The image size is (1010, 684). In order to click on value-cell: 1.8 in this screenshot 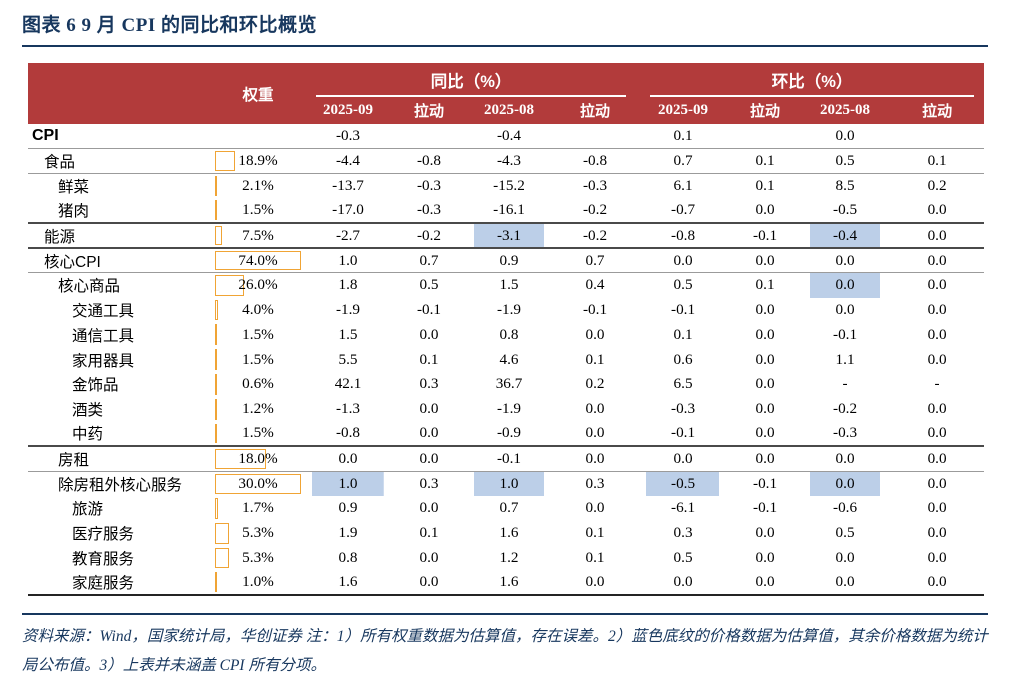, I will do `click(348, 285)`.